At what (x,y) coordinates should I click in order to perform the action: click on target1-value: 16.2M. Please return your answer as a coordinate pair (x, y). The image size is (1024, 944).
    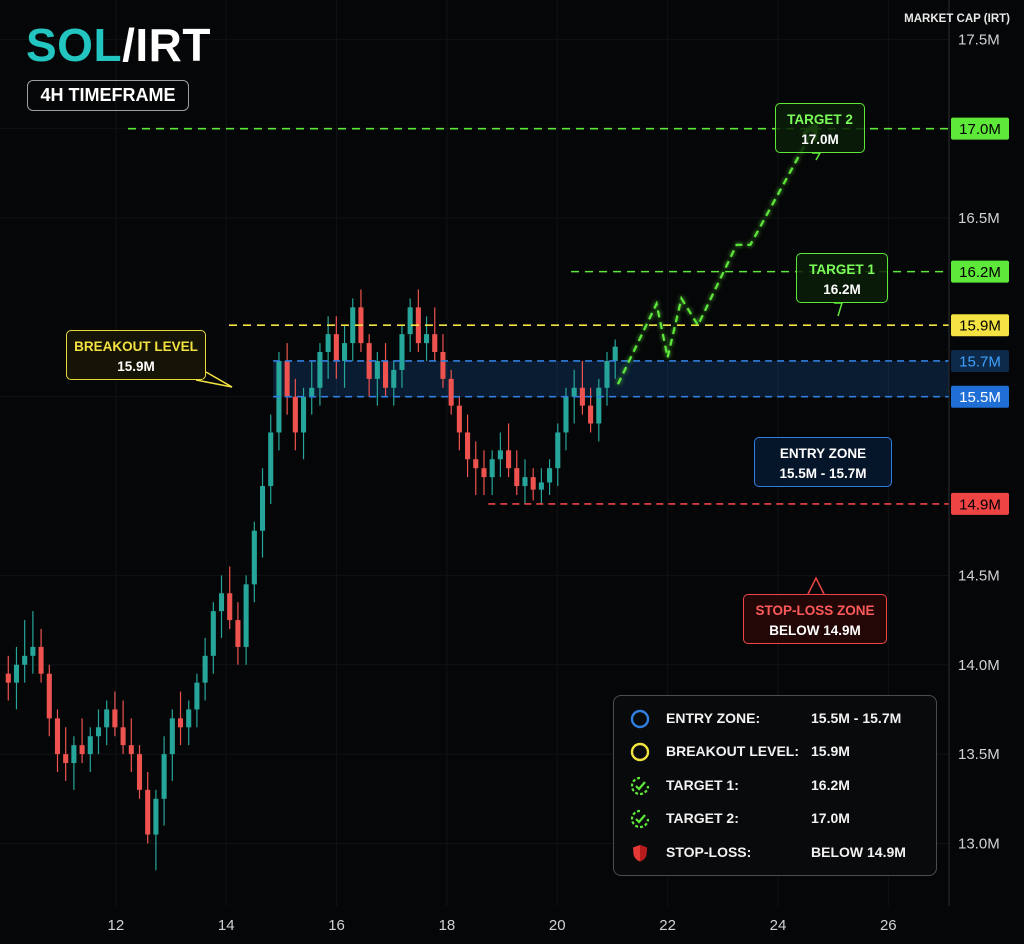
    Looking at the image, I should click on (842, 289).